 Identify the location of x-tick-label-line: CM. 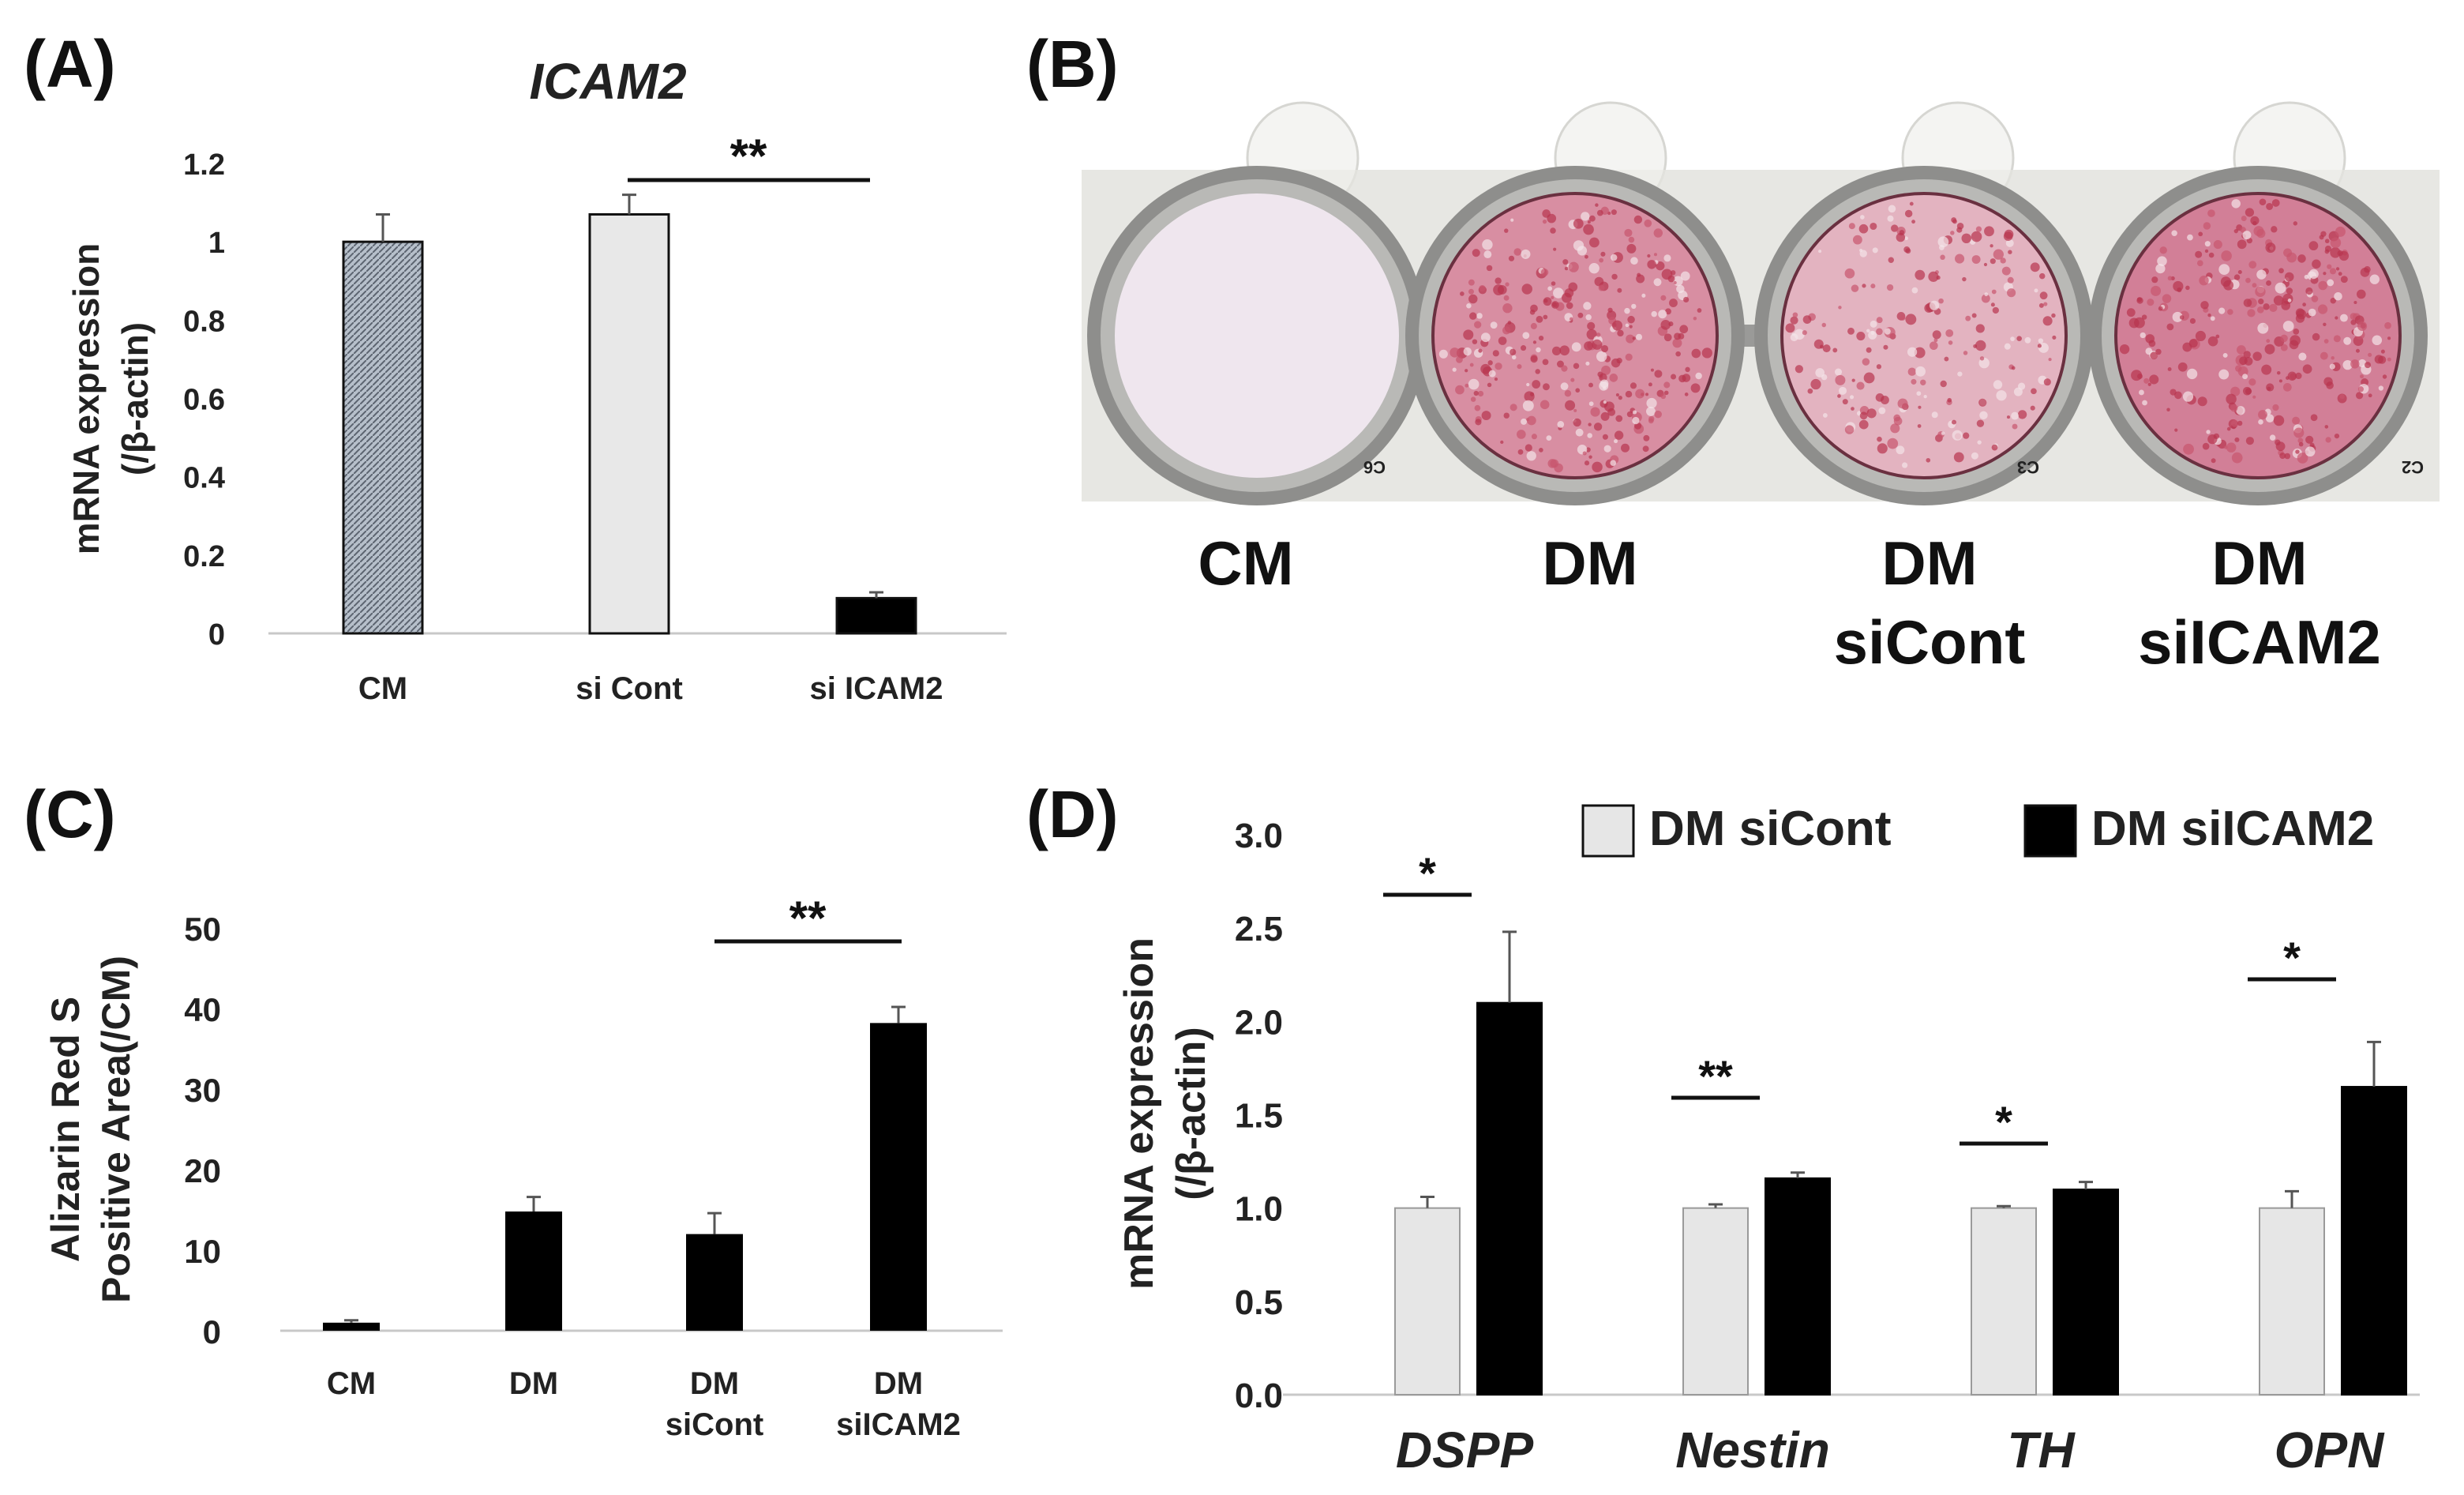
(352, 1383).